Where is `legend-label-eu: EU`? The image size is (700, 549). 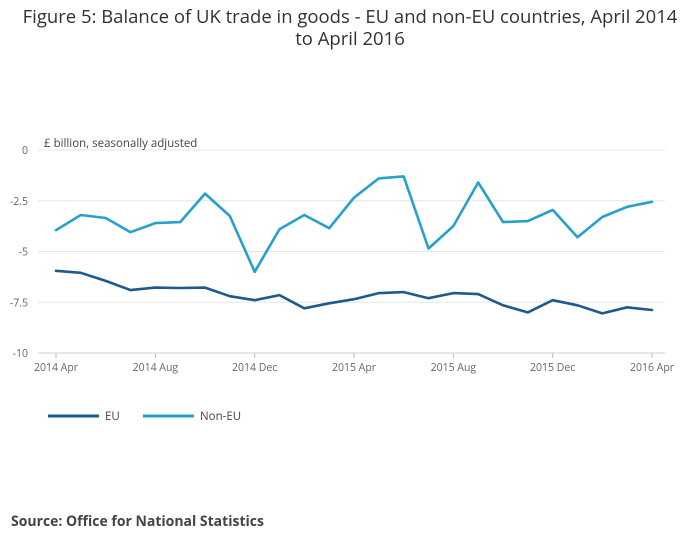
legend-label-eu: EU is located at coordinates (112, 416).